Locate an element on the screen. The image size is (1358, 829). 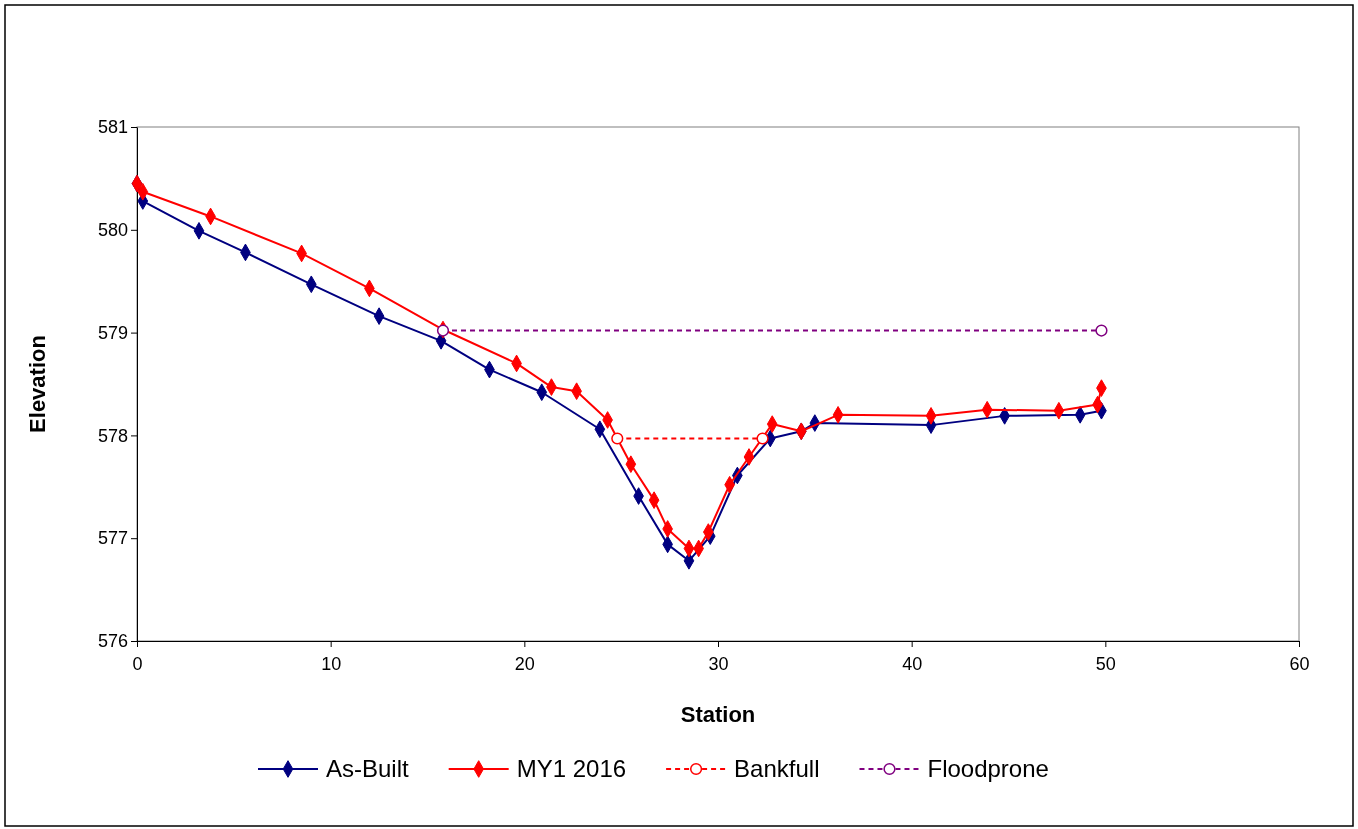
y-tick-label: 578 is located at coordinates (112, 435).